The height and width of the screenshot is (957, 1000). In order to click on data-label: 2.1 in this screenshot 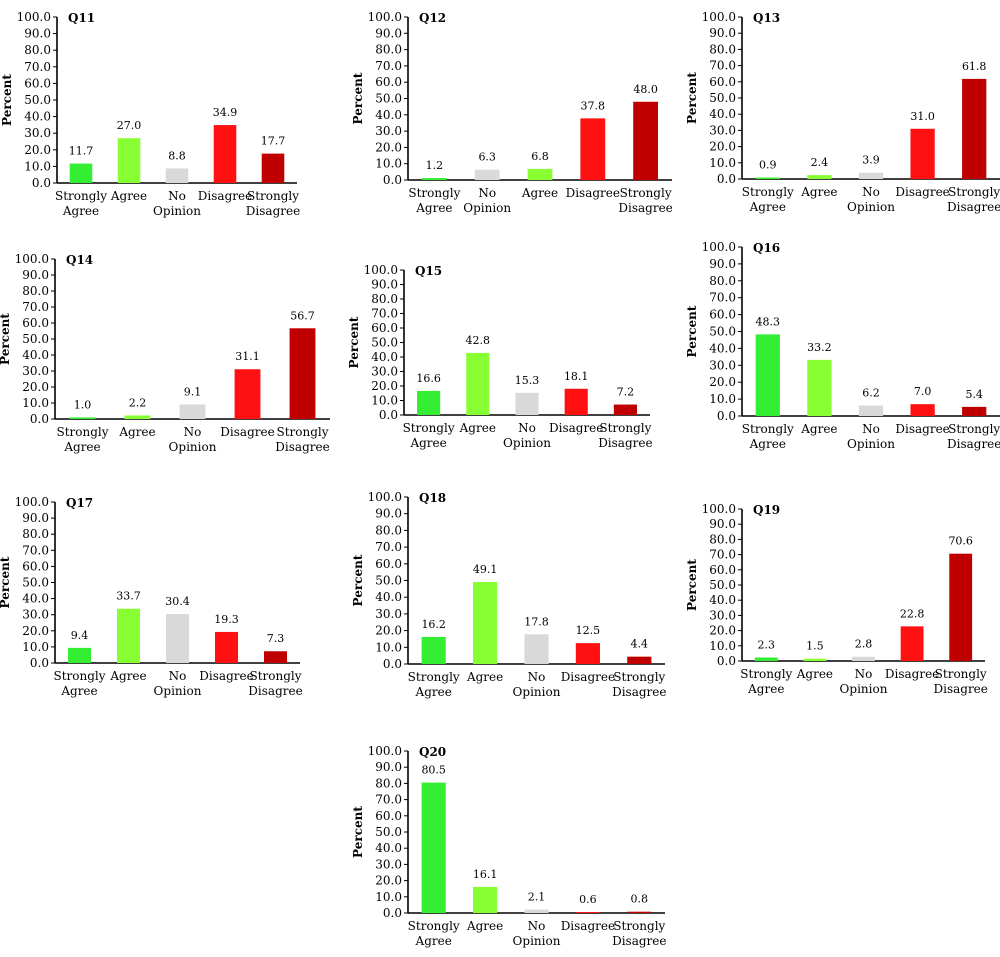, I will do `click(537, 897)`.